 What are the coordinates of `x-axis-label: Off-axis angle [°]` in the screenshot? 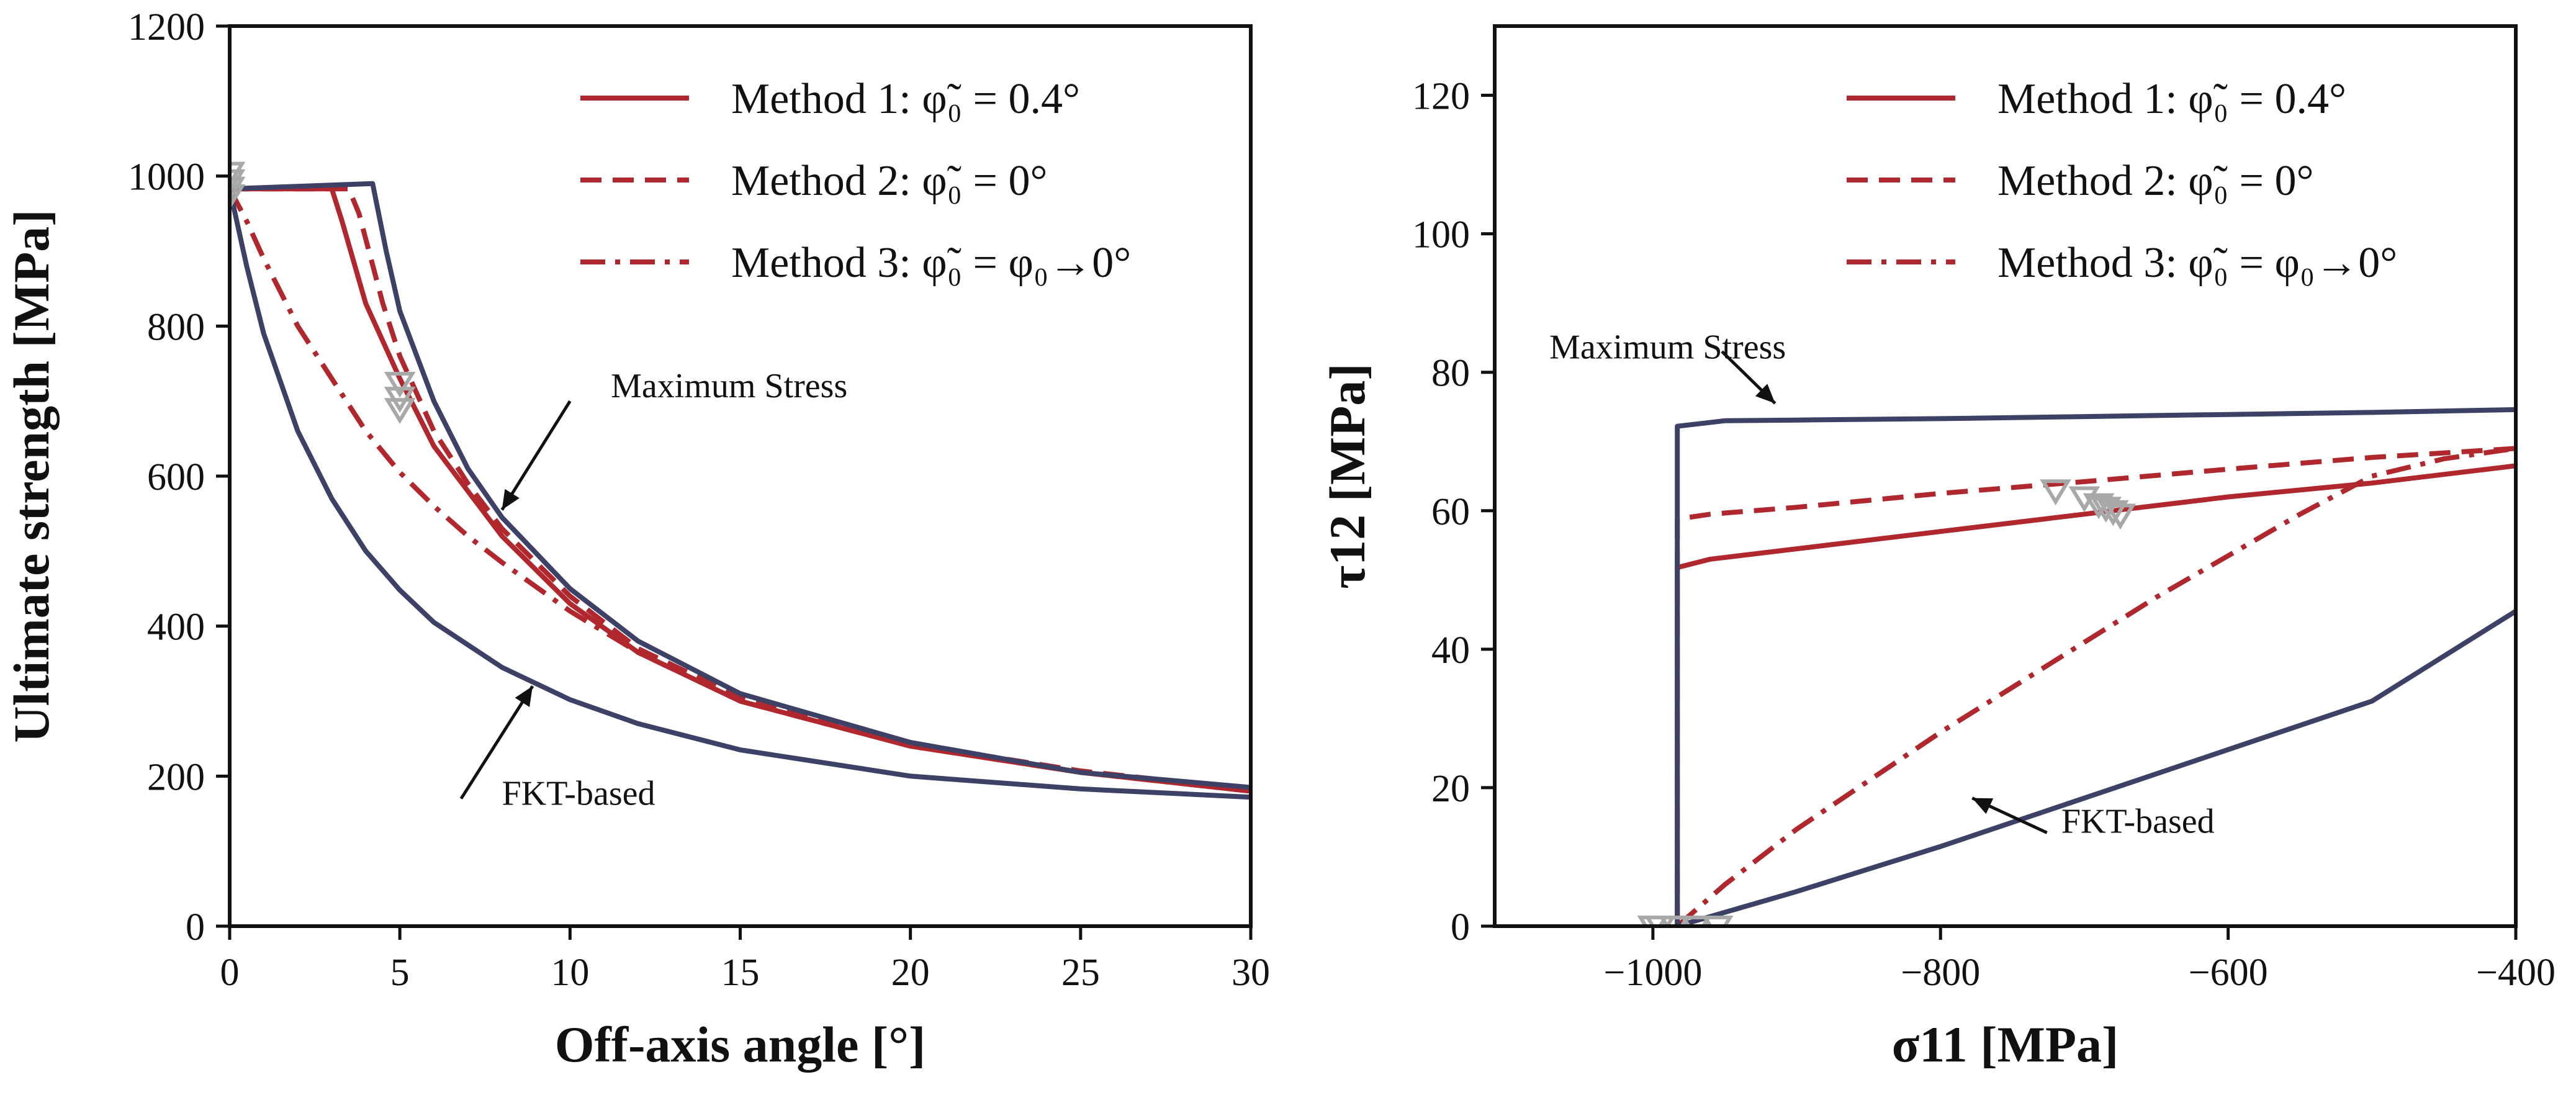 It's located at (740, 1044).